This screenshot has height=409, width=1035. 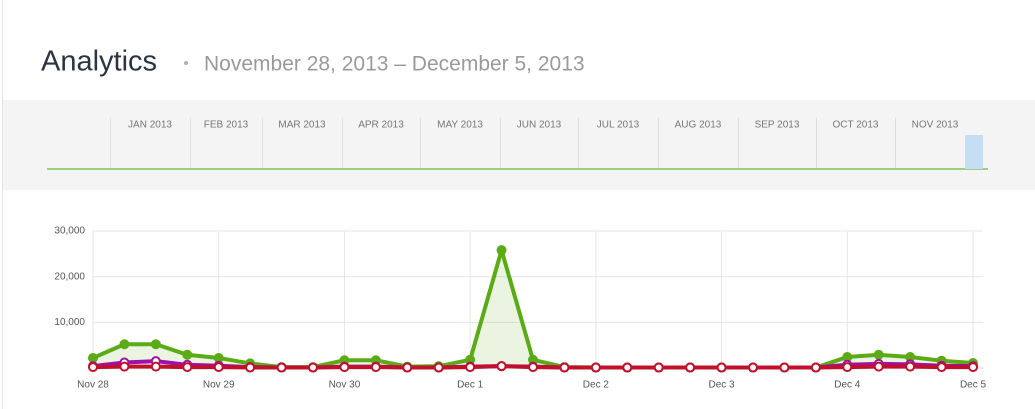 I want to click on month-label: JUN 2013, so click(x=539, y=125).